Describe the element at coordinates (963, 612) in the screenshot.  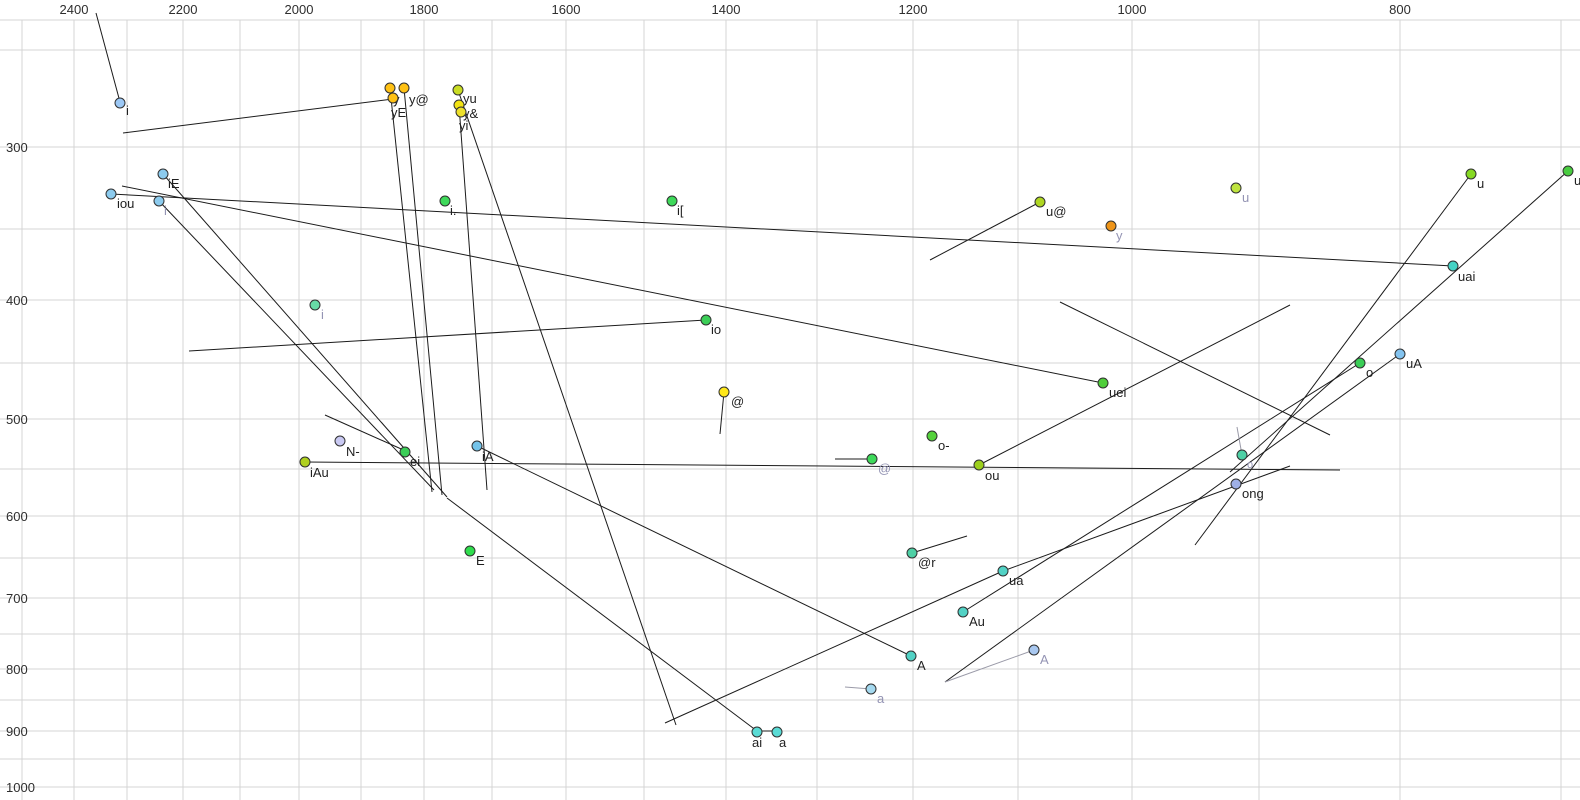
I see `data-point-Au` at that location.